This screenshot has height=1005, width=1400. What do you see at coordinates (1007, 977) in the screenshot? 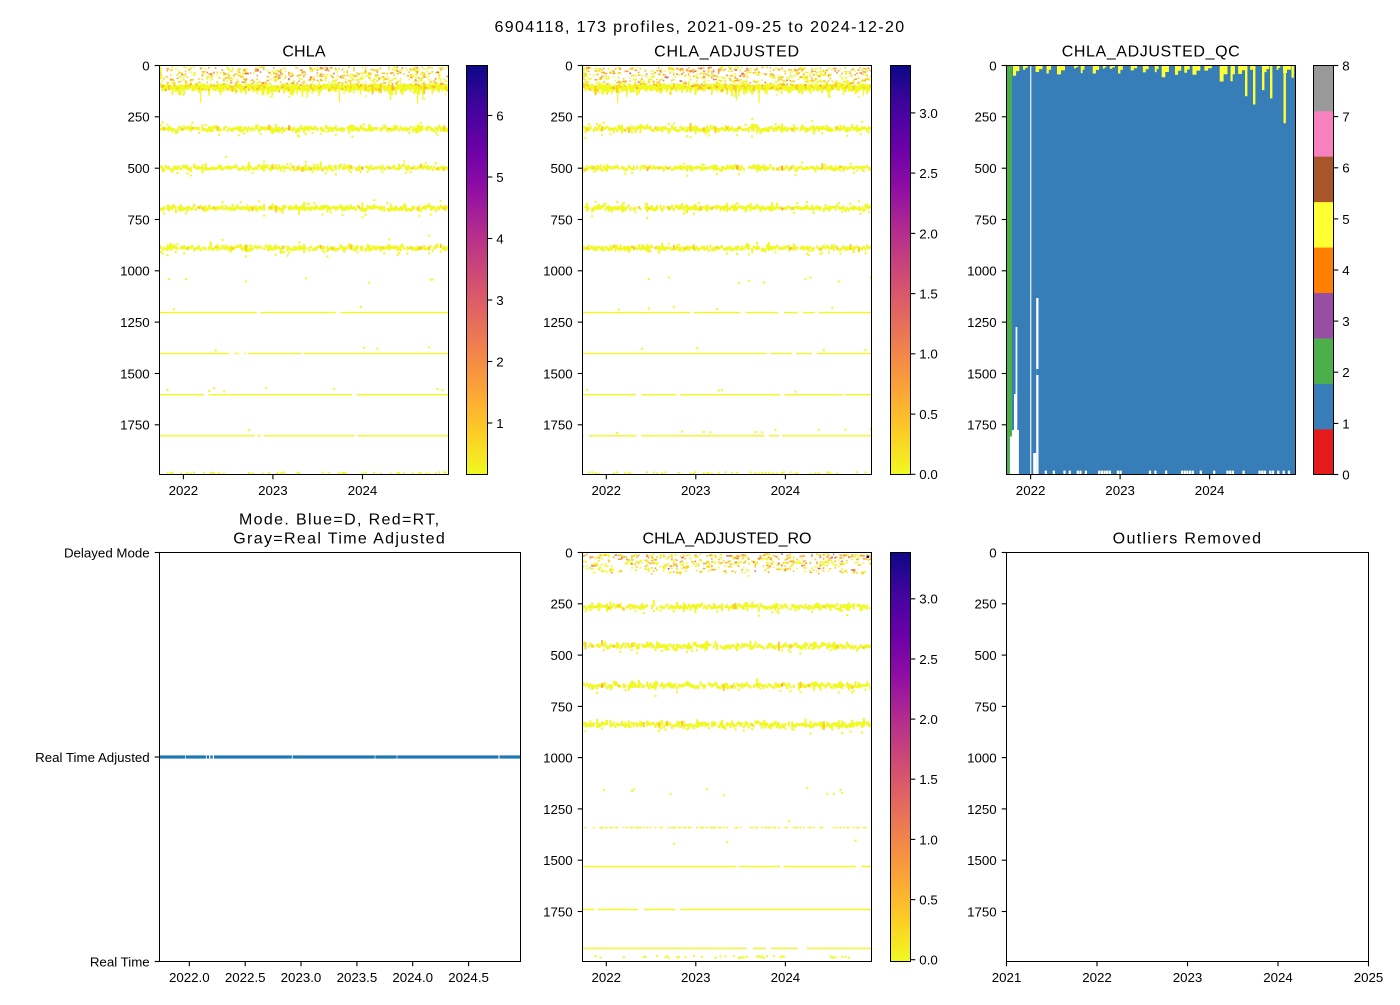
I see `svg-text: 2021` at bounding box center [1007, 977].